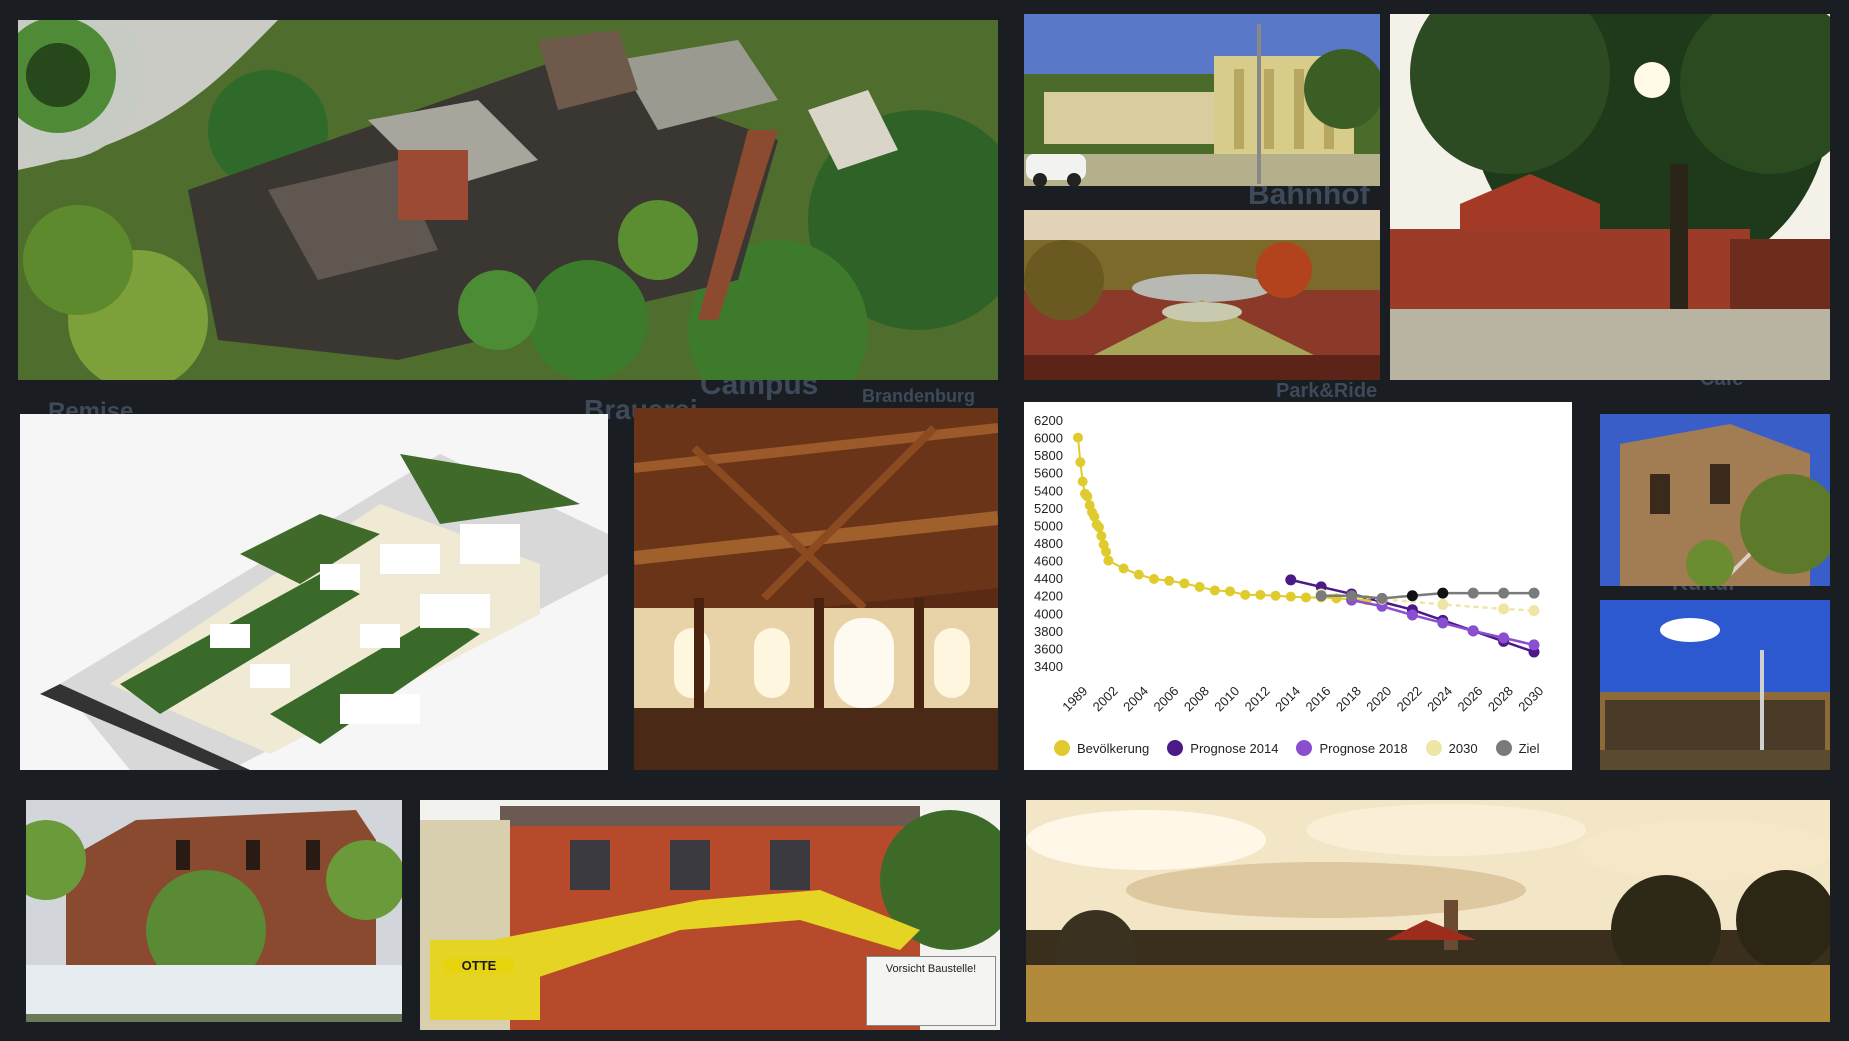  What do you see at coordinates (1165, 698) in the screenshot?
I see `x-tick-label: 2006` at bounding box center [1165, 698].